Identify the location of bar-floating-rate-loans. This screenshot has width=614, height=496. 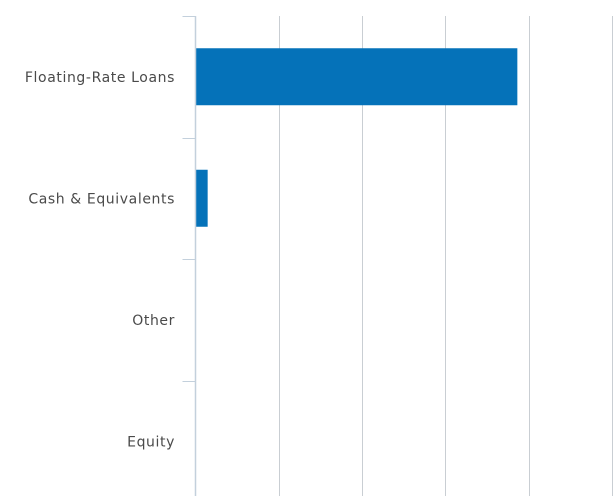
(357, 77).